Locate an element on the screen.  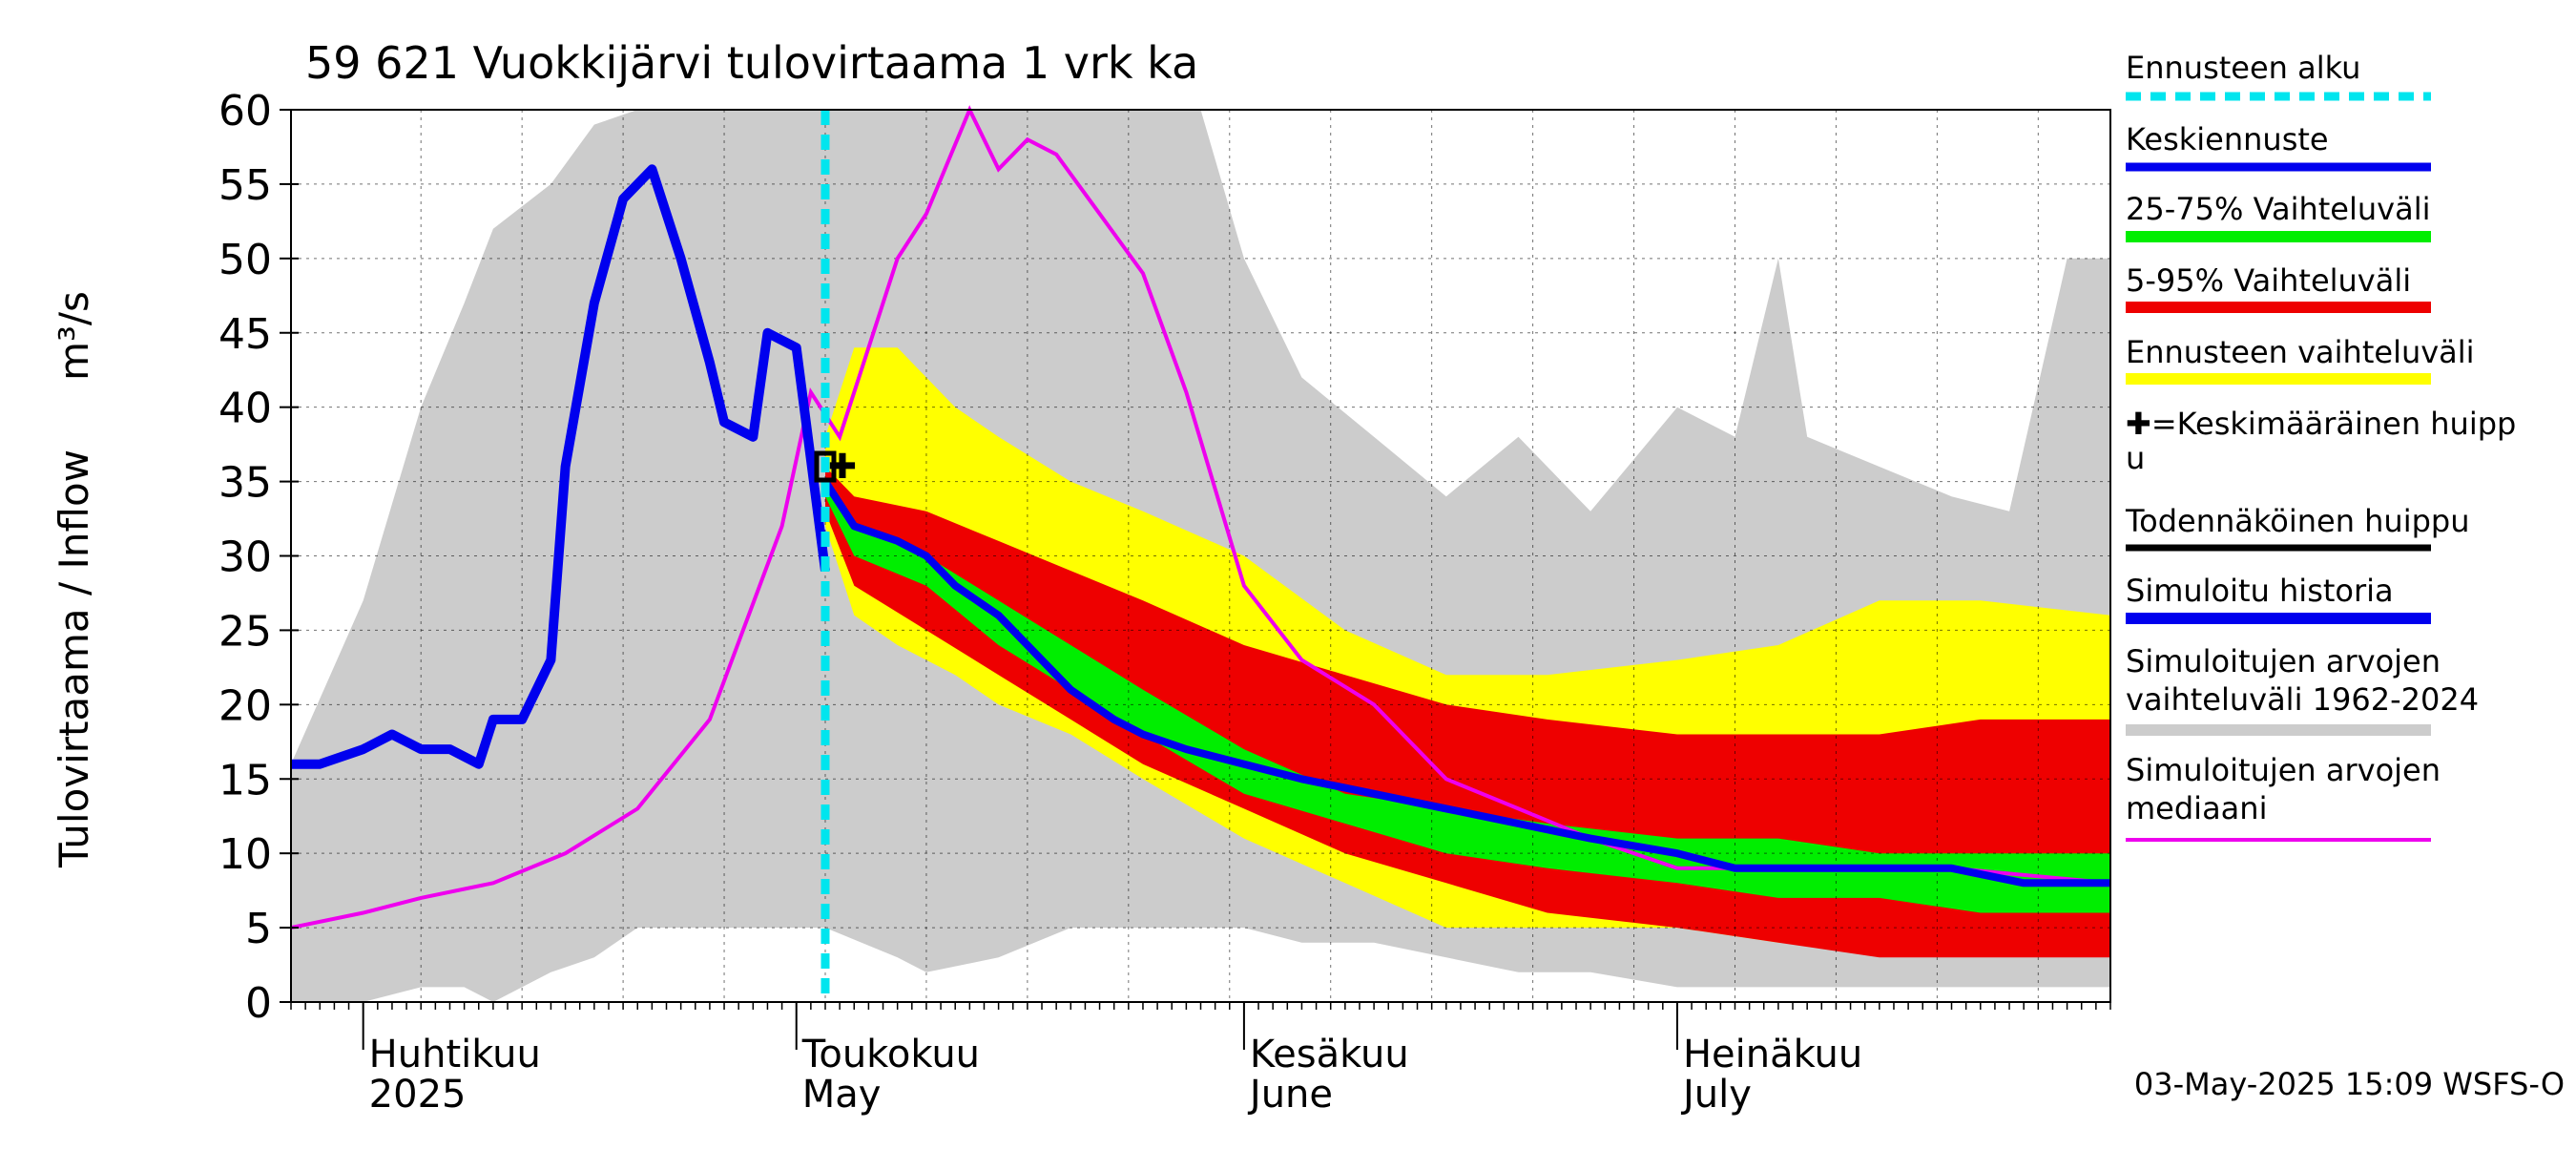
x-month-label-fi: Huhtikuu is located at coordinates (455, 1054).